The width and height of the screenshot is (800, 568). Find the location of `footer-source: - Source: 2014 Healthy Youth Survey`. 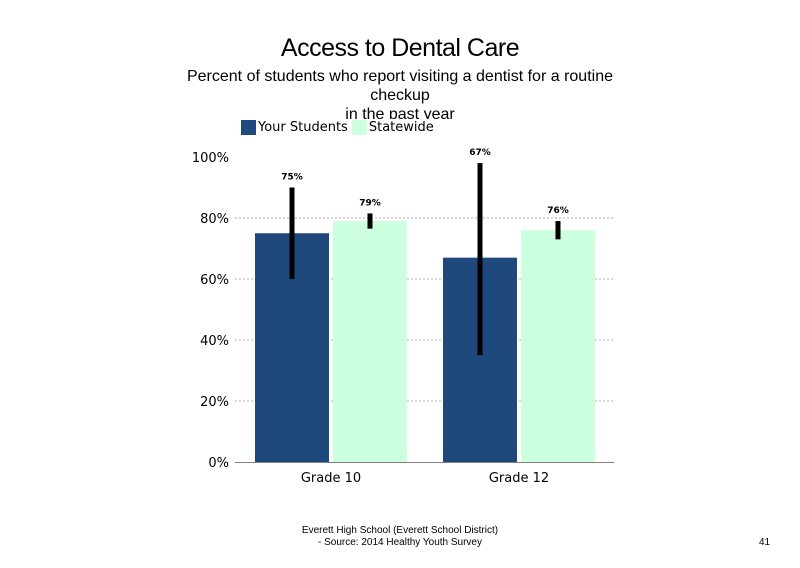

footer-source: - Source: 2014 Healthy Youth Survey is located at coordinates (400, 542).